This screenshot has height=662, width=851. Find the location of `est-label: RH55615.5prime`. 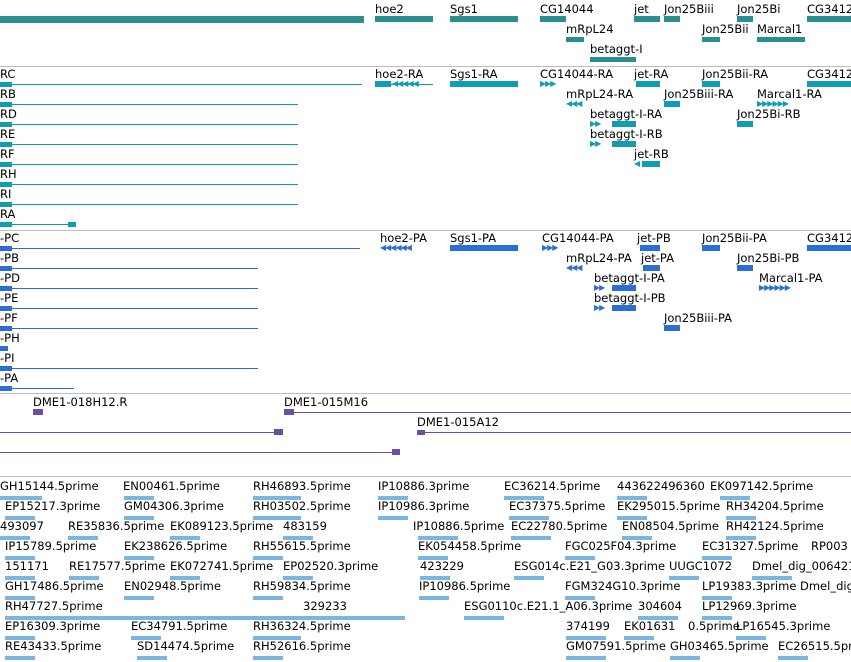

est-label: RH55615.5prime is located at coordinates (302, 546).